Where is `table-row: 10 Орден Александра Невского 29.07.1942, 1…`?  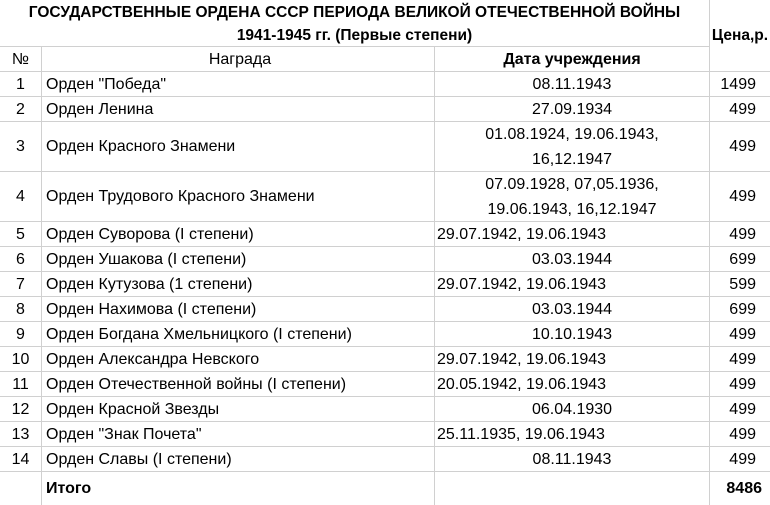
table-row: 10 Орден Александра Невского 29.07.1942, 1… is located at coordinates (385, 359).